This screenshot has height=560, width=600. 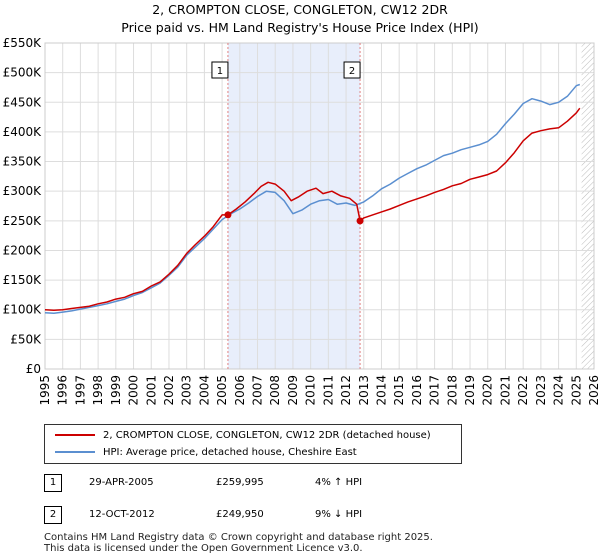 I want to click on sale-row-1: 1 29-APR-2005 £259,995 4% ↑ HPI, so click(x=304, y=484).